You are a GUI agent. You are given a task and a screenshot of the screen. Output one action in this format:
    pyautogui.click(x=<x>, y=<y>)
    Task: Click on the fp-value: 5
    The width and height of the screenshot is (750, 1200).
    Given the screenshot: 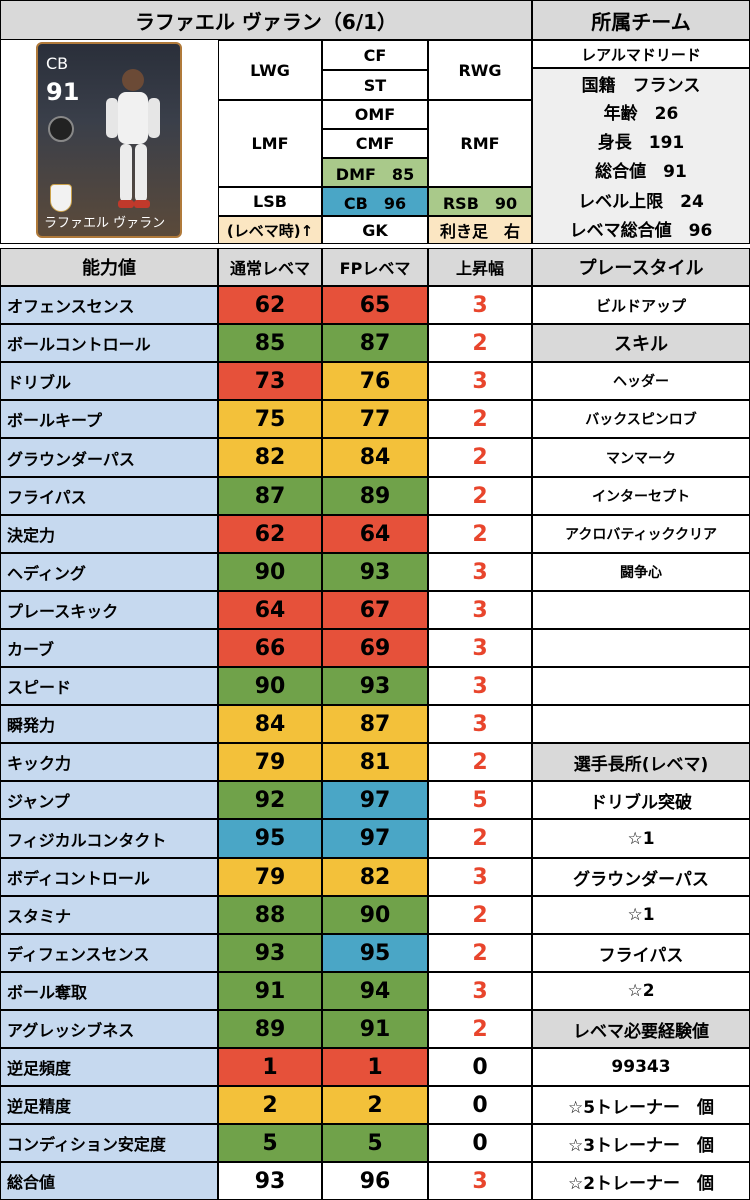 What is the action you would take?
    pyautogui.click(x=375, y=1143)
    